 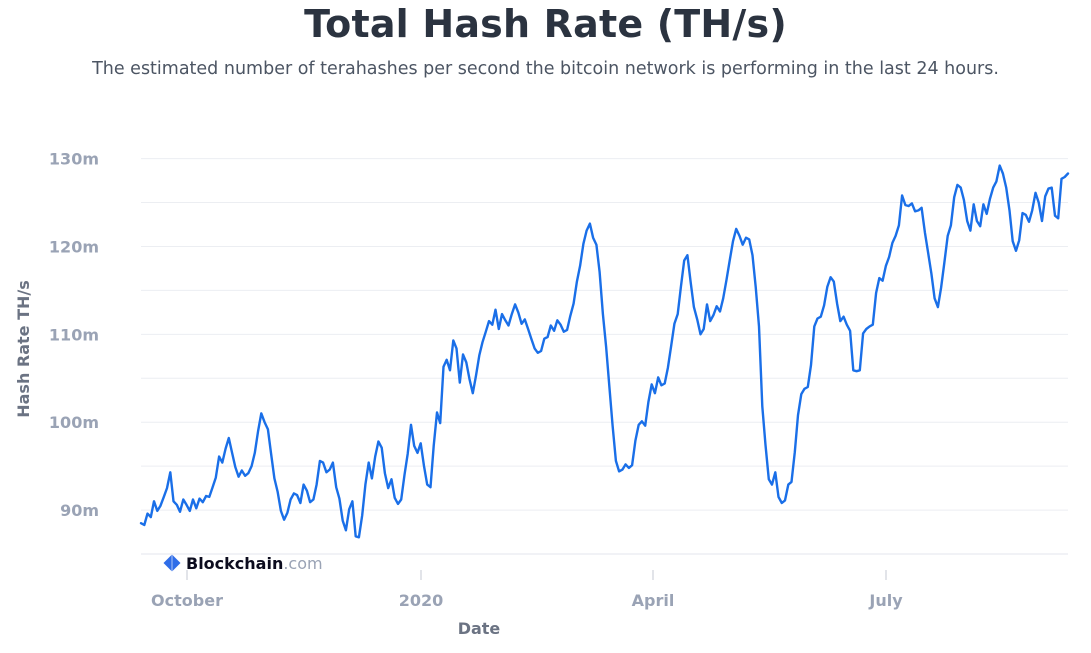 I want to click on x-tick-label: July, so click(x=885, y=600).